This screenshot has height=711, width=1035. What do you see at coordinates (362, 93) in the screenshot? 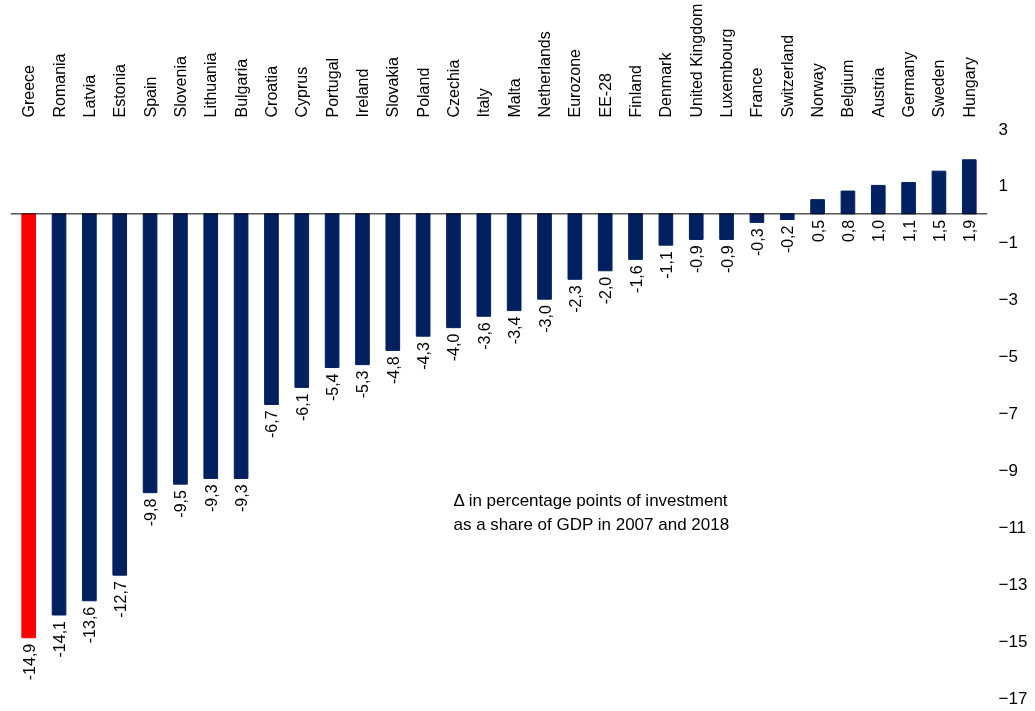
I see `x-tick-label: Ireland` at bounding box center [362, 93].